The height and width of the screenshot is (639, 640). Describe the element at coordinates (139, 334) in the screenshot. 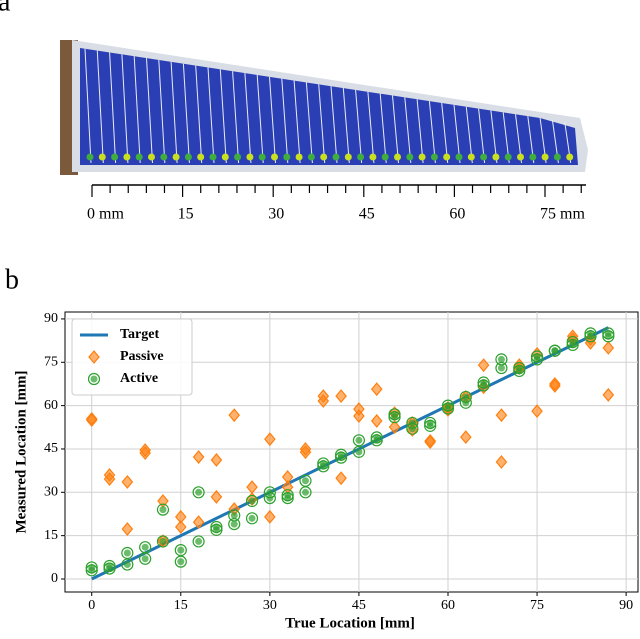

I see `legend-label: Target` at that location.